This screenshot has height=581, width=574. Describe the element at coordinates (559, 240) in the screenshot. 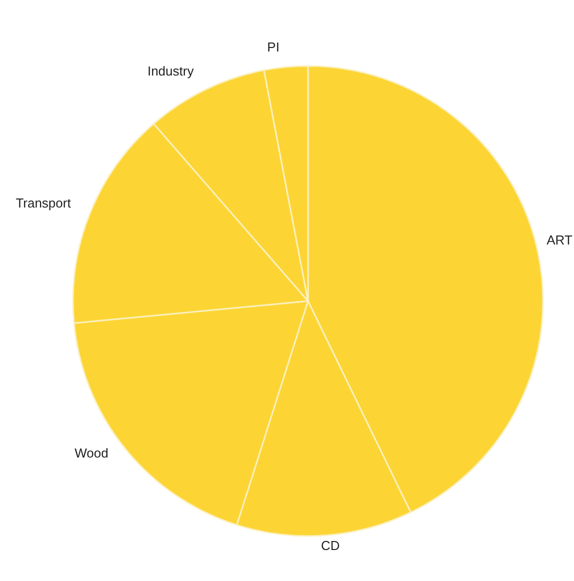

I see `slice-label: ART` at that location.